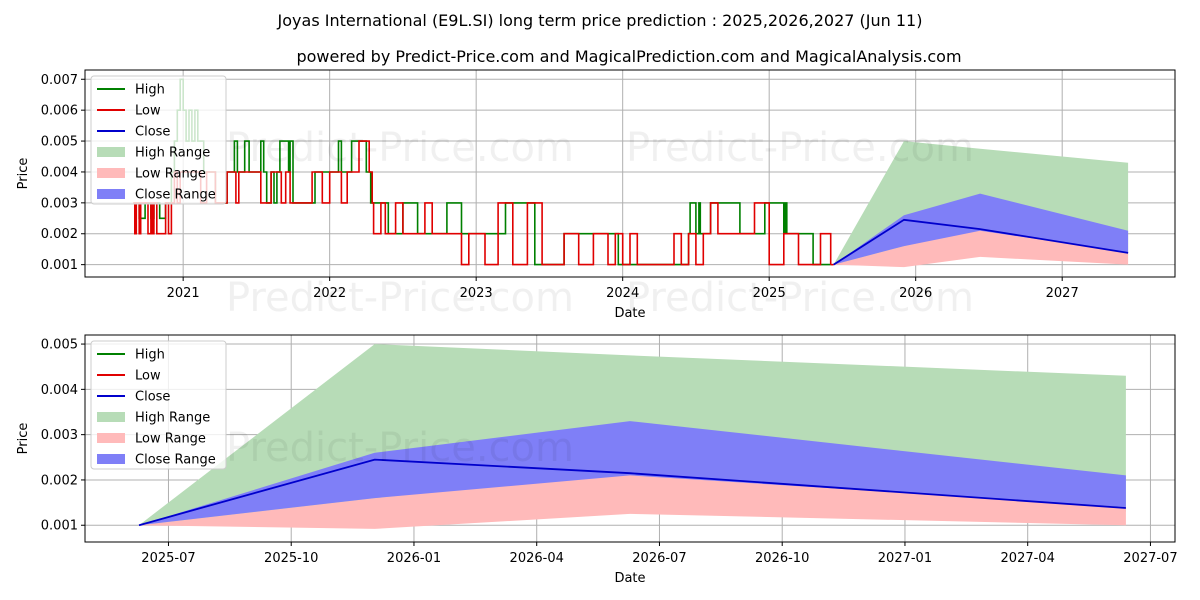  What do you see at coordinates (59, 80) in the screenshot?
I see `y-tick-label: 0.007` at bounding box center [59, 80].